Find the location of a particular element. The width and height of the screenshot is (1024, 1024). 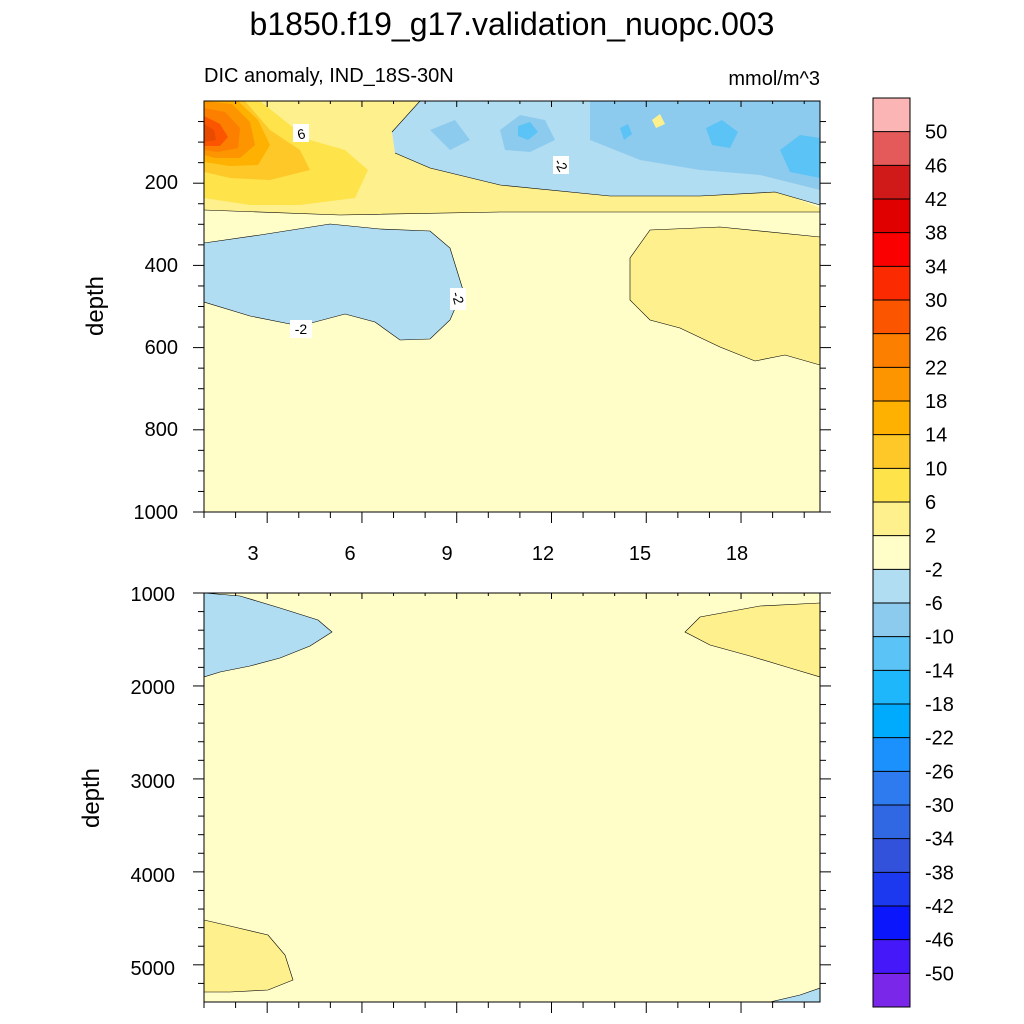

contour-label-neg2: -2 is located at coordinates (561, 165).